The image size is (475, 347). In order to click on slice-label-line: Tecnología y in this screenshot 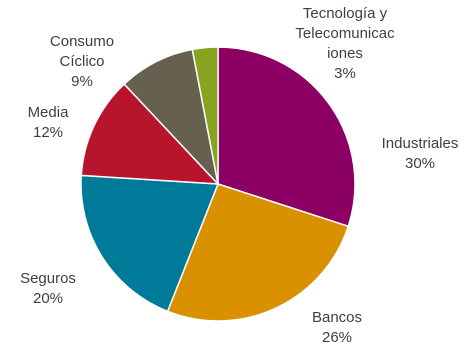, I will do `click(345, 13)`.